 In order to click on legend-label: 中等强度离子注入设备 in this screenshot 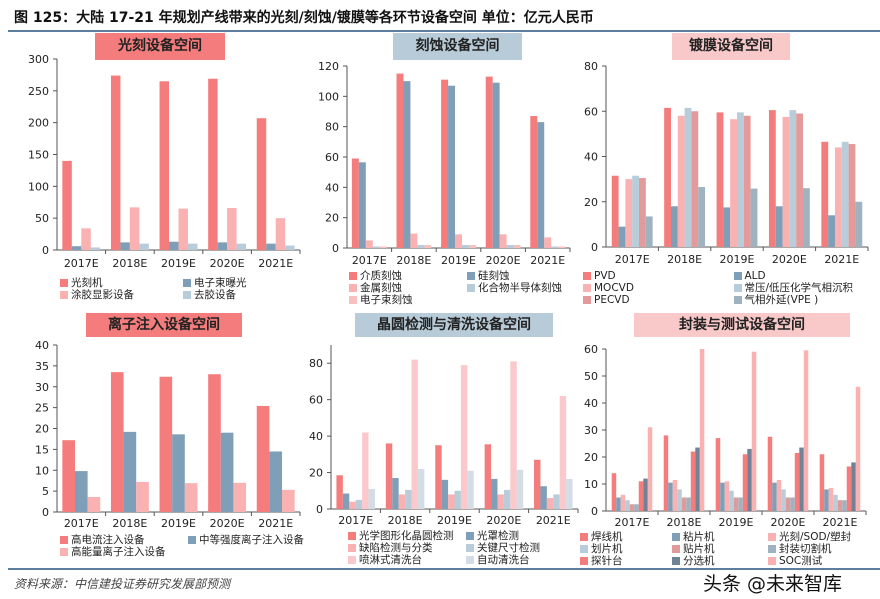, I will do `click(251, 540)`.